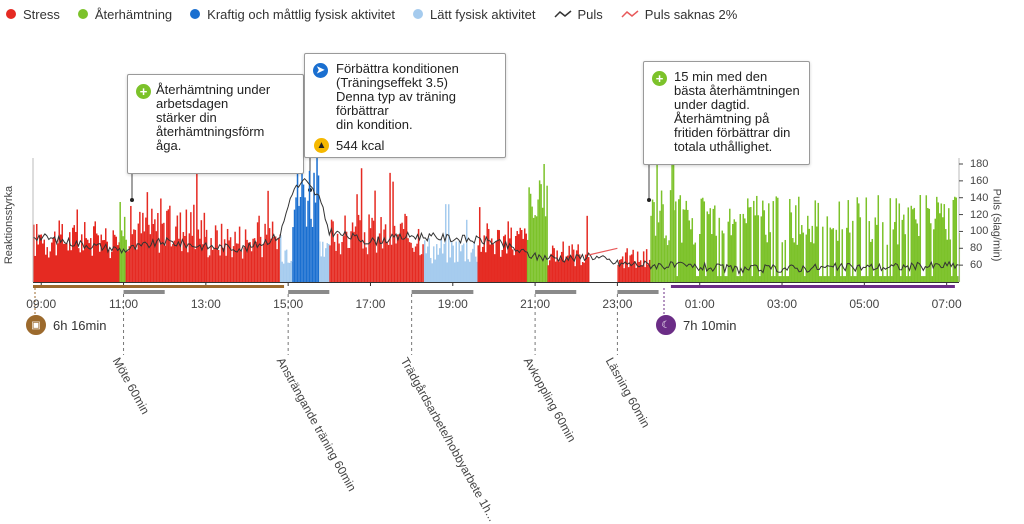 This screenshot has height=524, width=1024. I want to click on legend-label: Puls saknas 2%, so click(691, 14).